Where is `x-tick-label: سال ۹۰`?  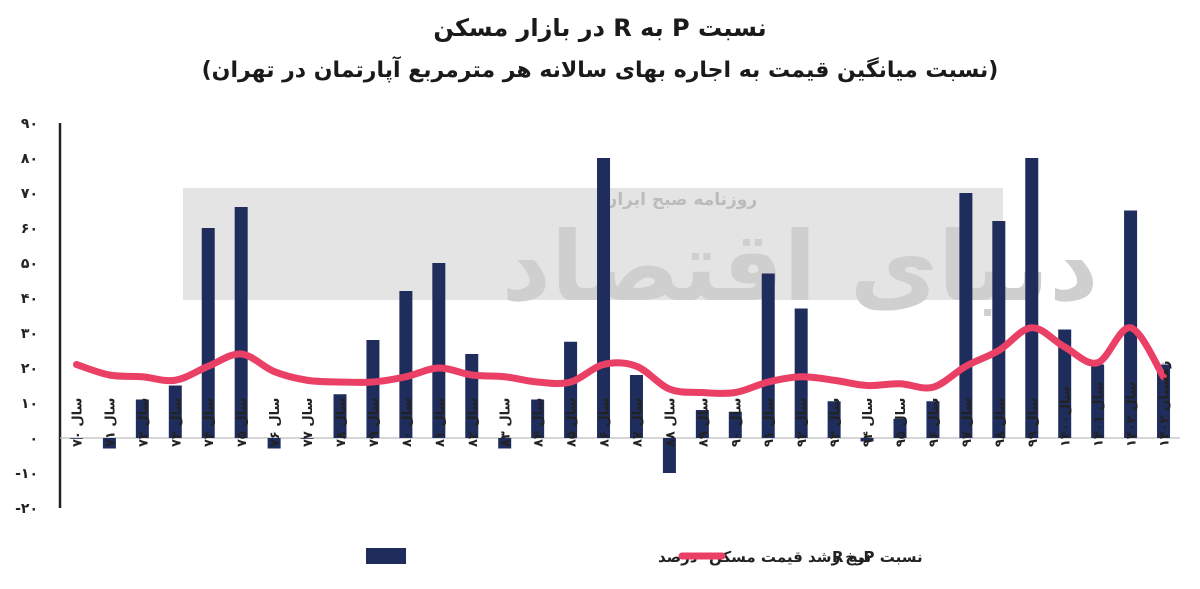
x-tick-label: سال ۹۰ is located at coordinates (736, 422).